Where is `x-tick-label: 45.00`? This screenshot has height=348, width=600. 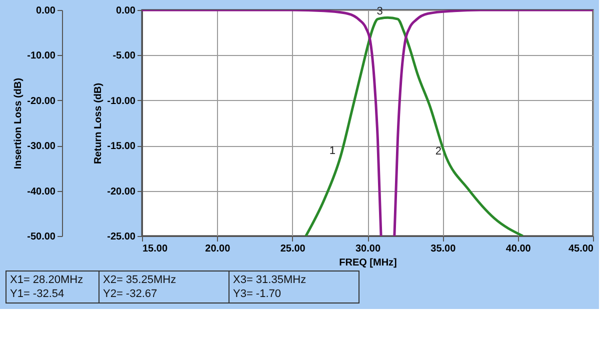 x-tick-label: 45.00 is located at coordinates (581, 249).